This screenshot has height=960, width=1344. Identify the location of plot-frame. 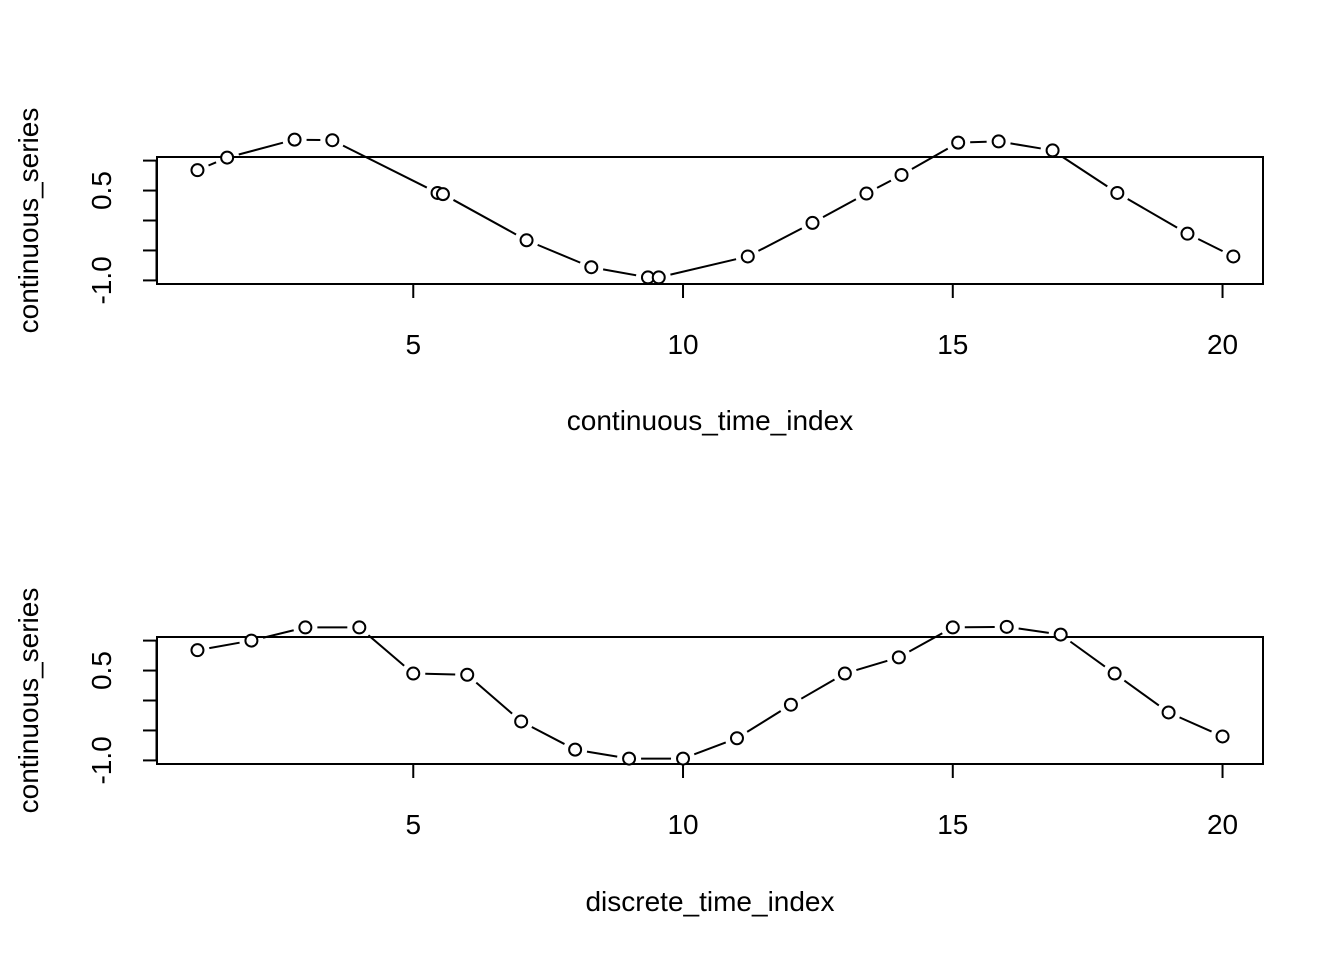
(710, 700).